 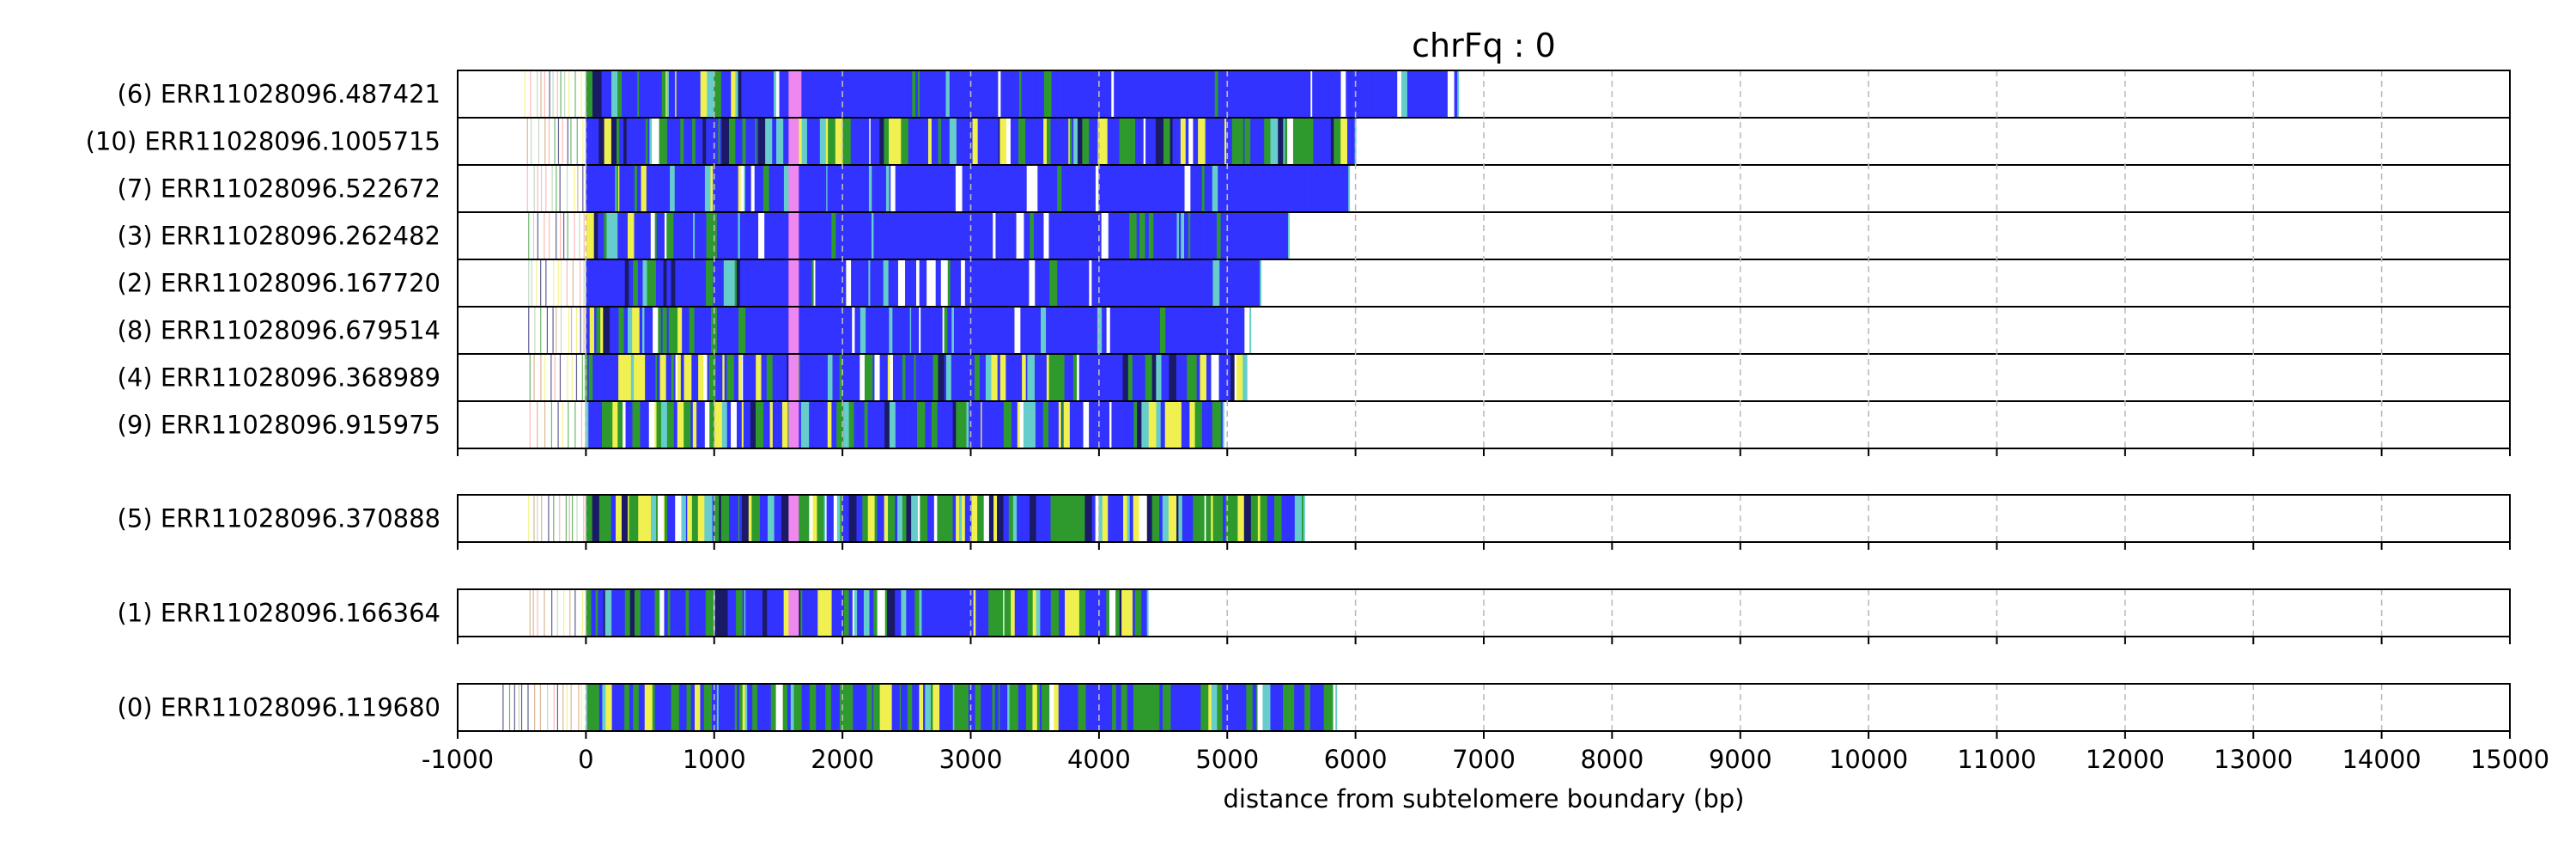 What do you see at coordinates (458, 760) in the screenshot?
I see `x-tick-label: -1000` at bounding box center [458, 760].